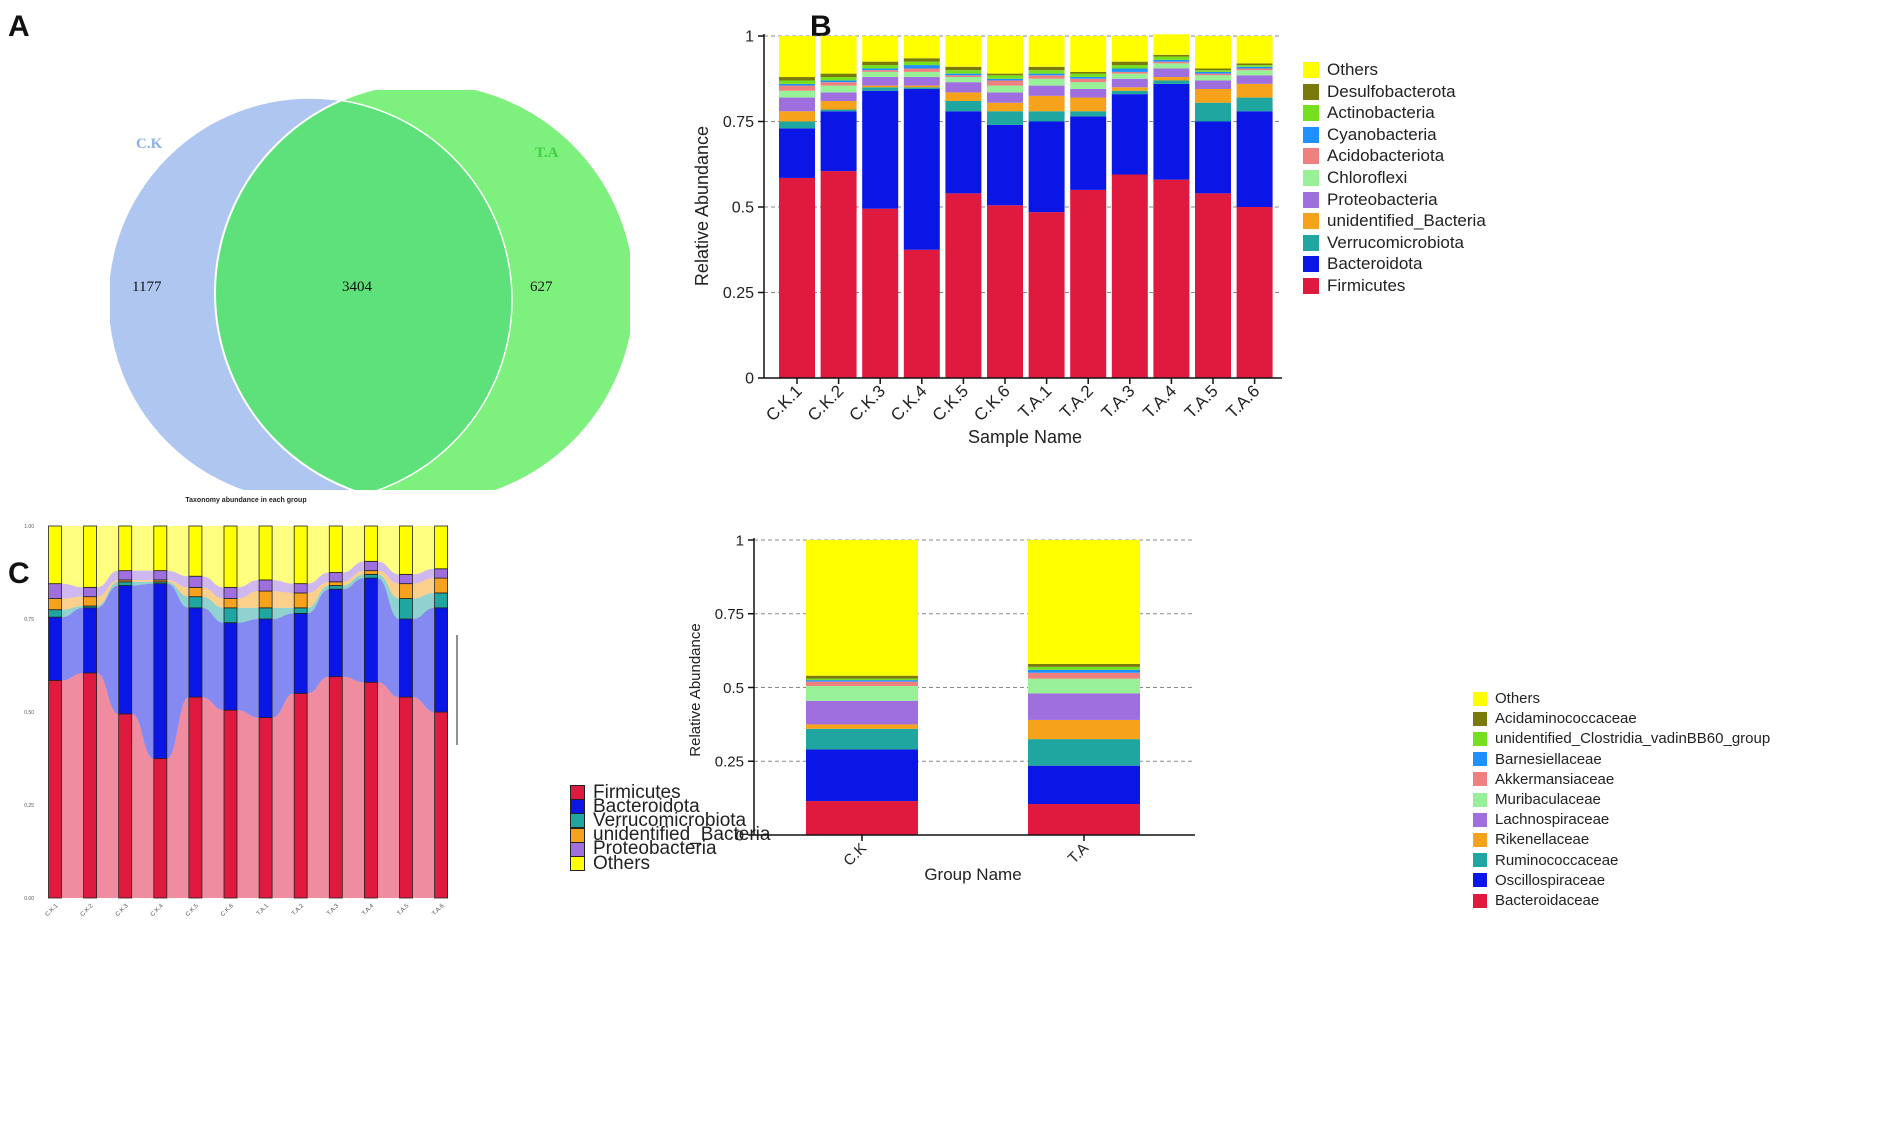  Describe the element at coordinates (1005, 89) in the screenshot. I see `b-bar-c-k-6-chloroflexi` at that location.